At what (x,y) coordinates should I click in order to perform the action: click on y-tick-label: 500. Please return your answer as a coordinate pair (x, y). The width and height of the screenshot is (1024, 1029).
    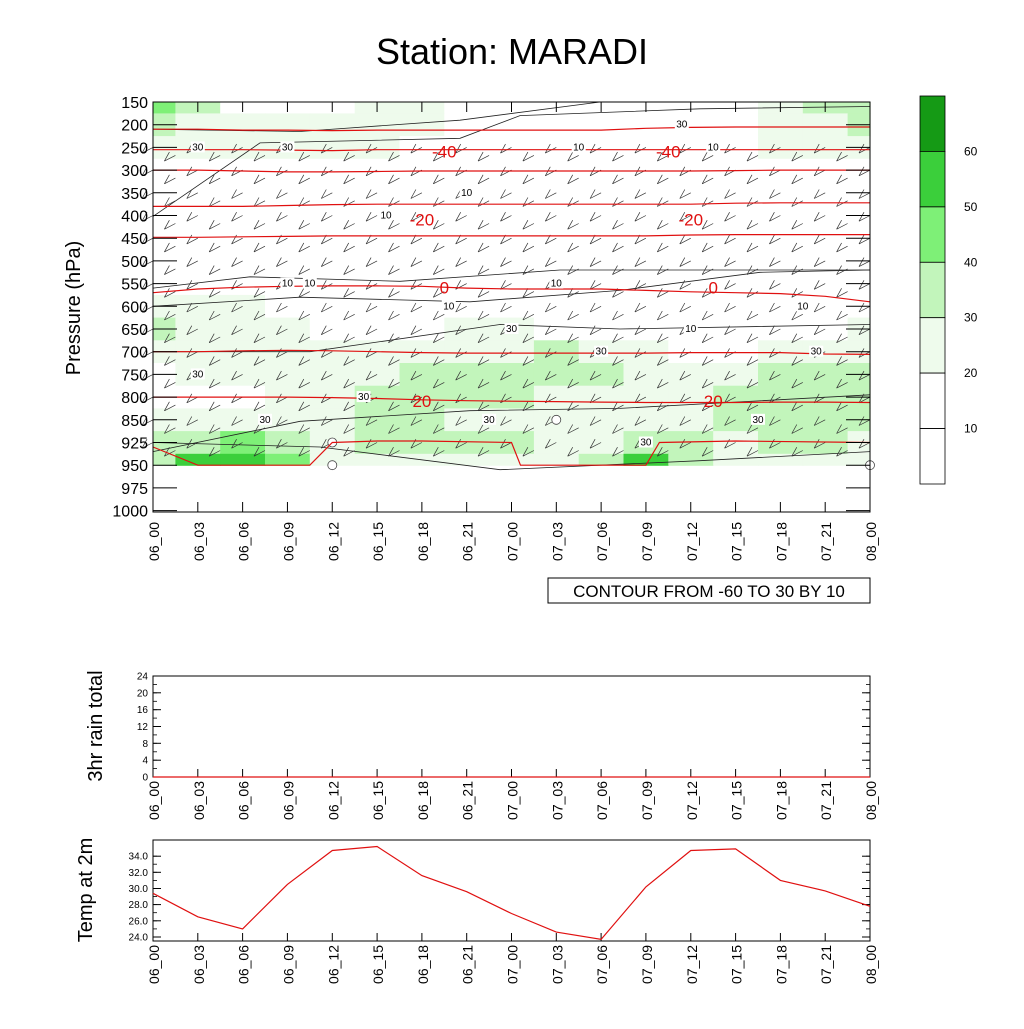
    Looking at the image, I should click on (134, 262).